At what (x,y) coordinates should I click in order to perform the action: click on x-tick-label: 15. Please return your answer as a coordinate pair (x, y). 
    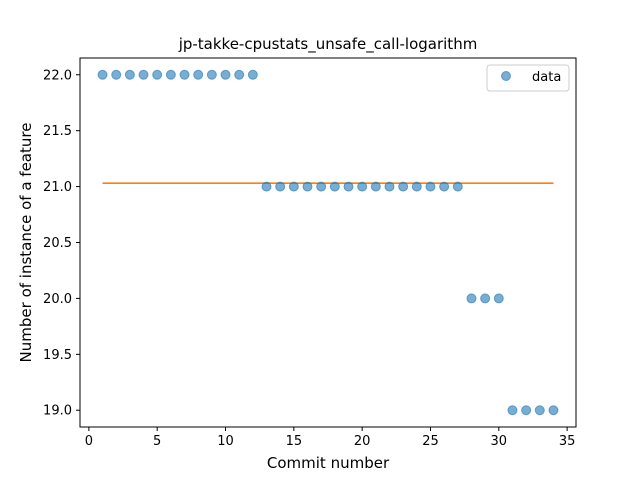
    Looking at the image, I should click on (294, 441).